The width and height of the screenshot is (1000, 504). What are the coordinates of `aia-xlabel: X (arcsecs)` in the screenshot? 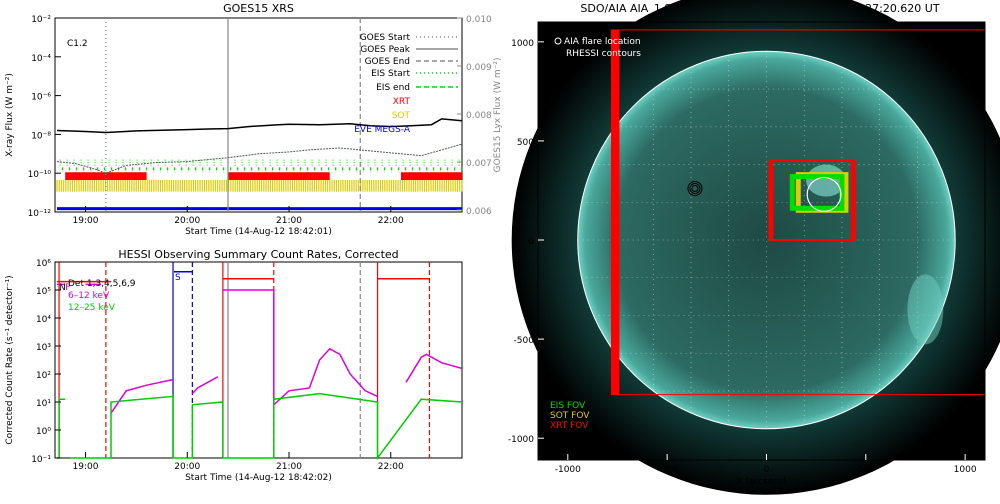 It's located at (762, 482).